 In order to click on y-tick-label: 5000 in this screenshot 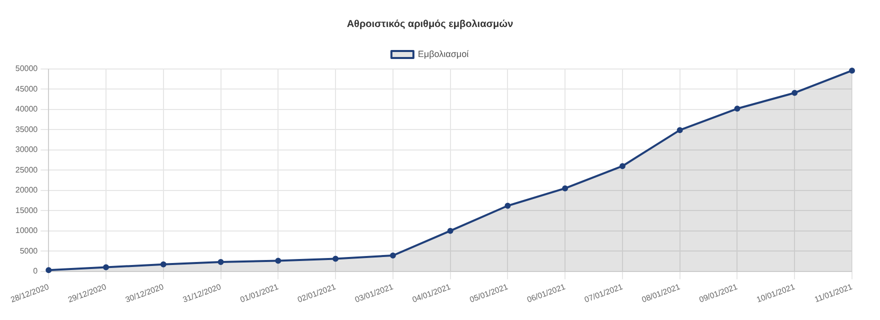, I will do `click(29, 251)`.